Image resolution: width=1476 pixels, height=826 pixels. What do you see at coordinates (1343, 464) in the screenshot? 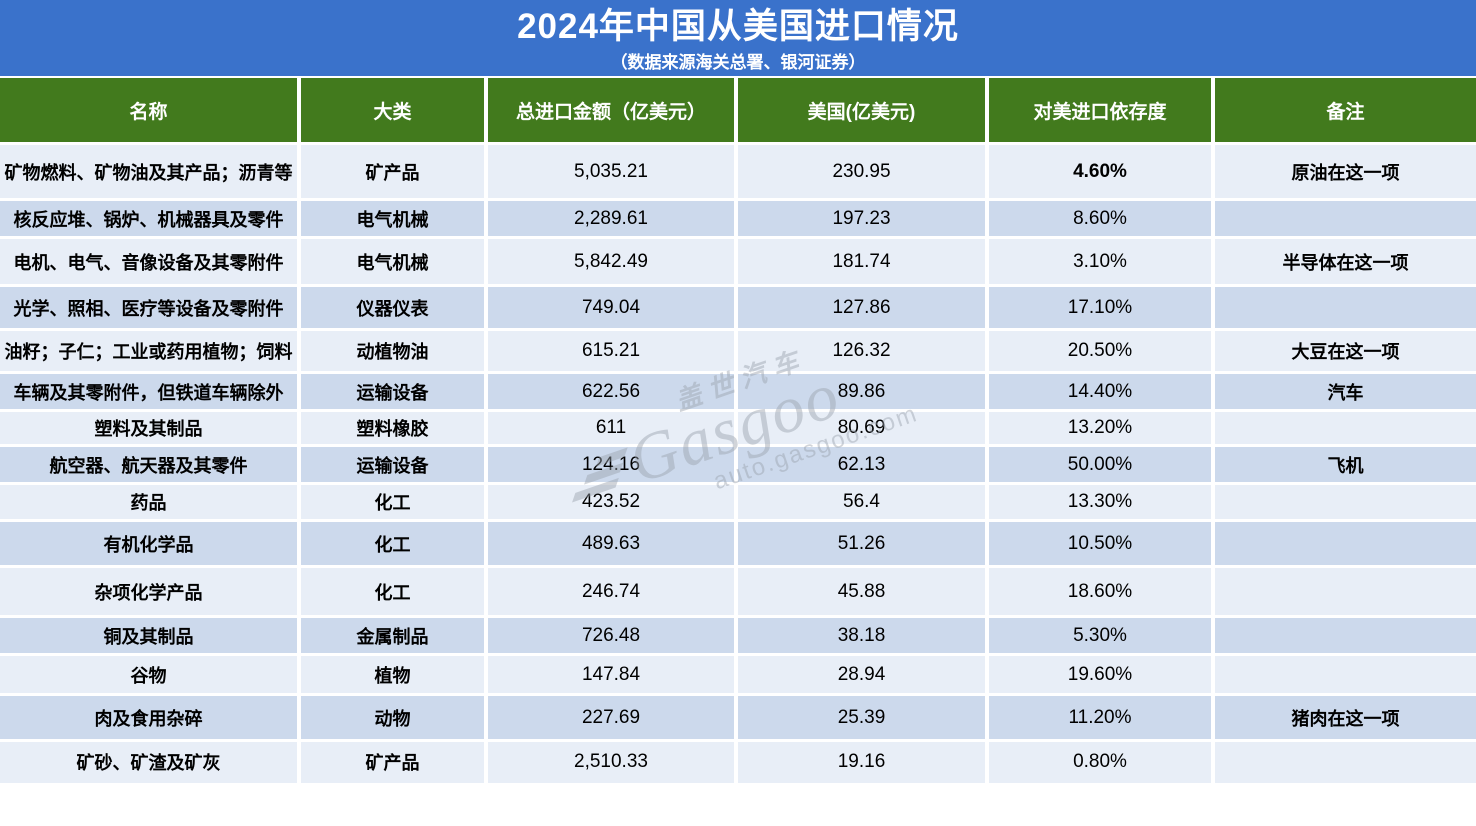
I see `cell-note: 飞机` at bounding box center [1343, 464].